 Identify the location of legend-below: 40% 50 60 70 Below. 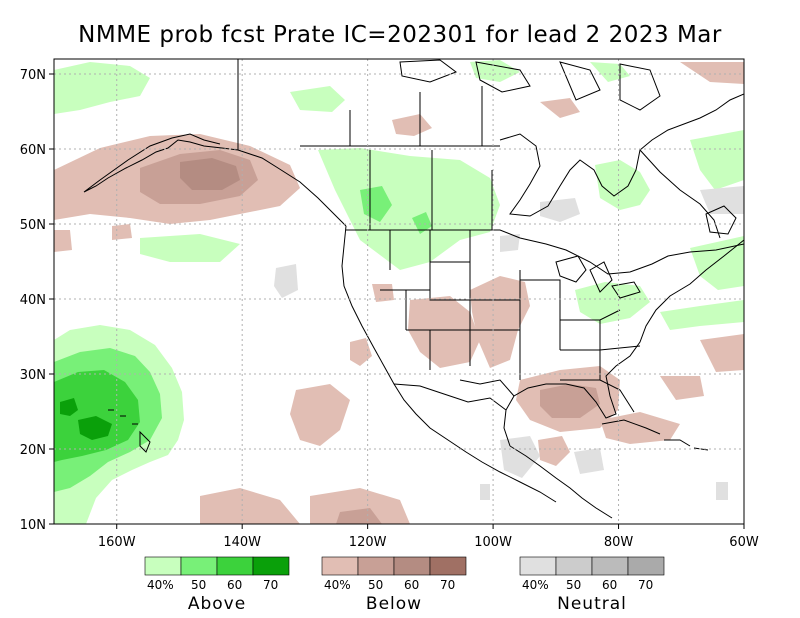
(394, 585).